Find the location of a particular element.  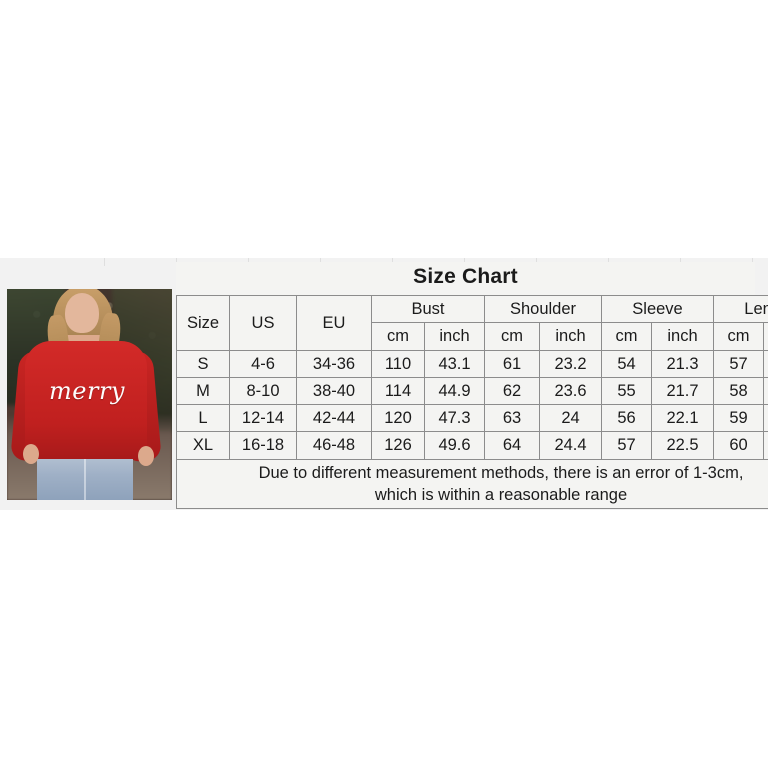

th-bust: Bust is located at coordinates (428, 309).